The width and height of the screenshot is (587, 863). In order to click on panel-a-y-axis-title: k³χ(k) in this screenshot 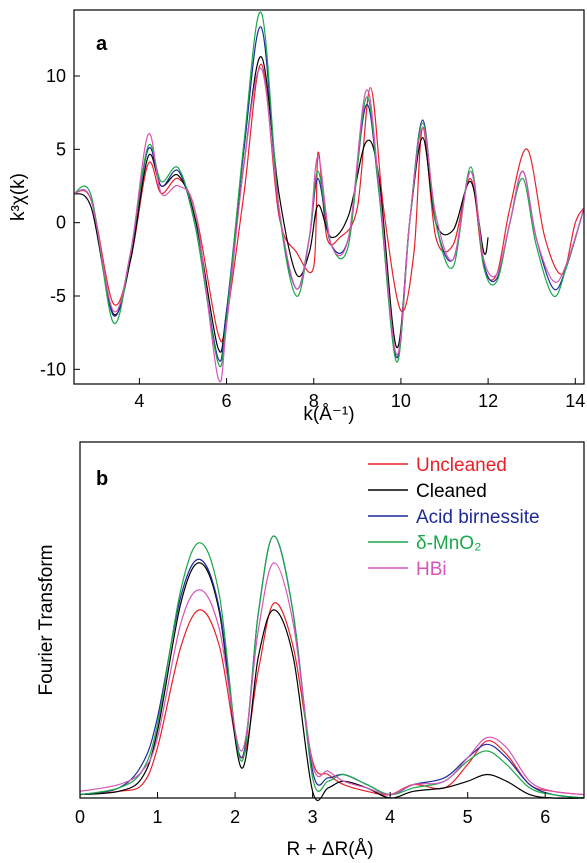, I will do `click(18, 197)`.